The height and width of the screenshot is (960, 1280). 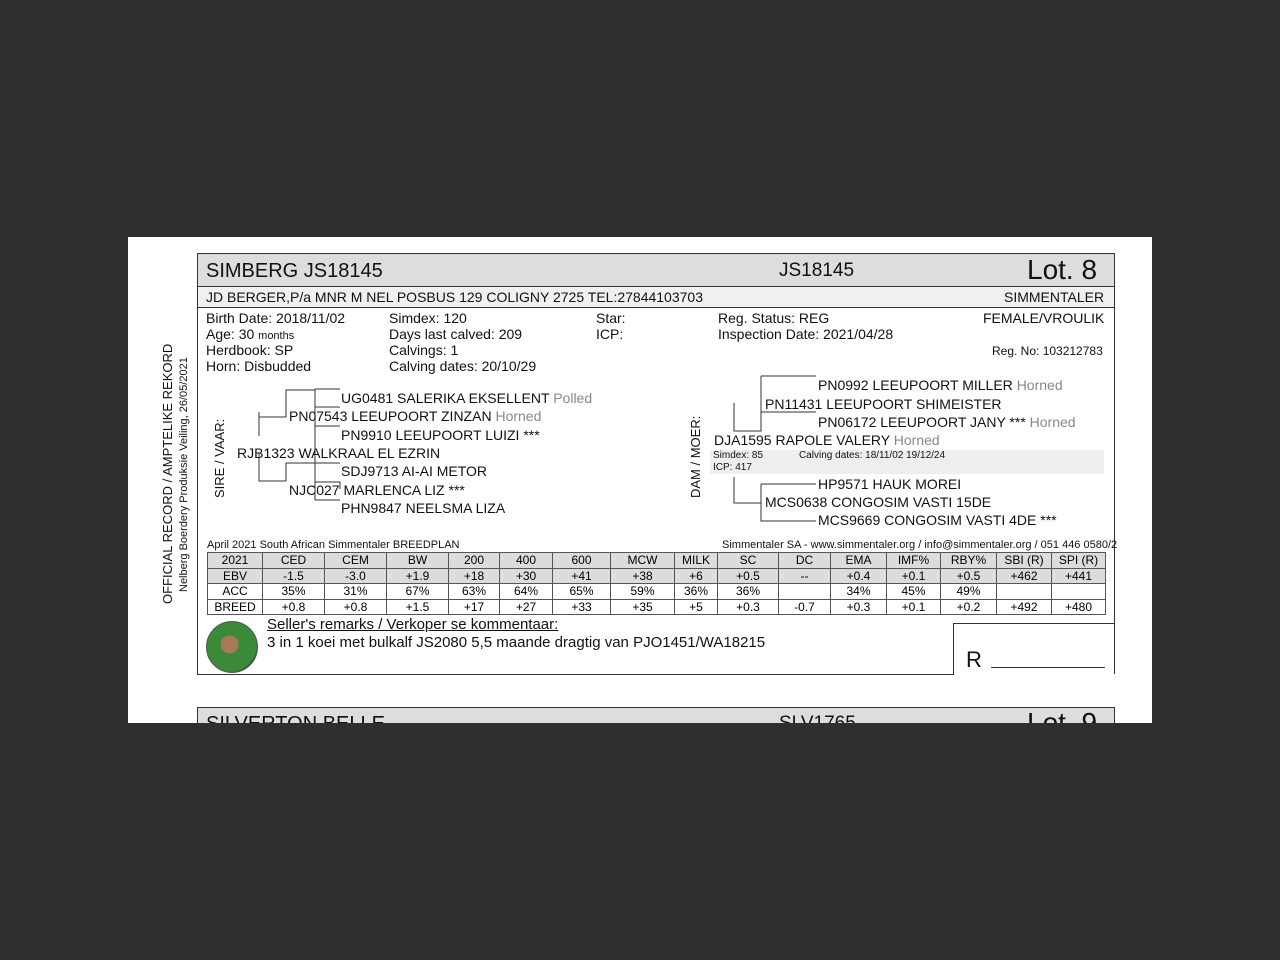 What do you see at coordinates (474, 607) in the screenshot?
I see `table-cell: +17` at bounding box center [474, 607].